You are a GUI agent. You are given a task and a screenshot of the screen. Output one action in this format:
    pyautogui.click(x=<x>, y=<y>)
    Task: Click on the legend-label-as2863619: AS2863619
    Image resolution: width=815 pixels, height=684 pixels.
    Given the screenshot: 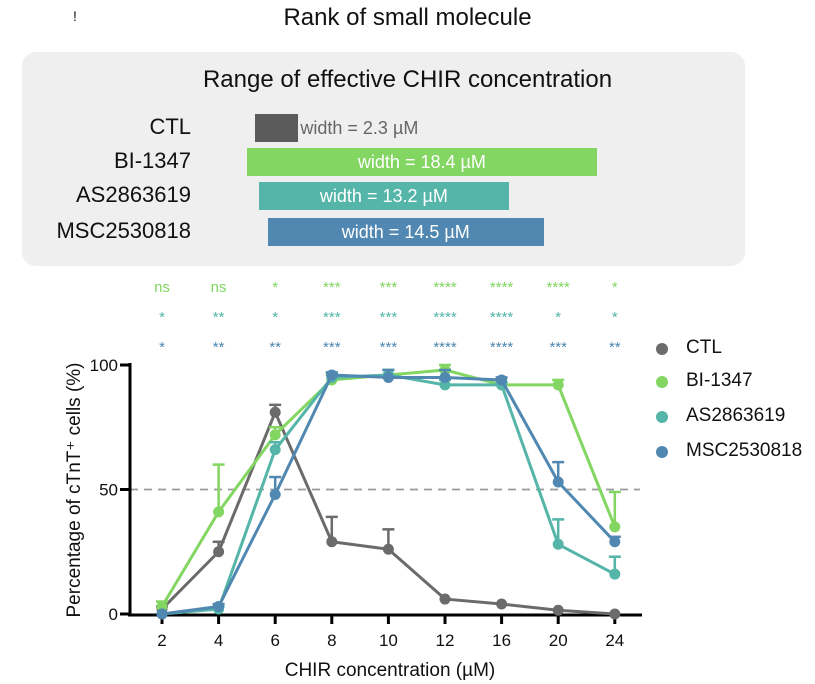 What is the action you would take?
    pyautogui.click(x=736, y=415)
    